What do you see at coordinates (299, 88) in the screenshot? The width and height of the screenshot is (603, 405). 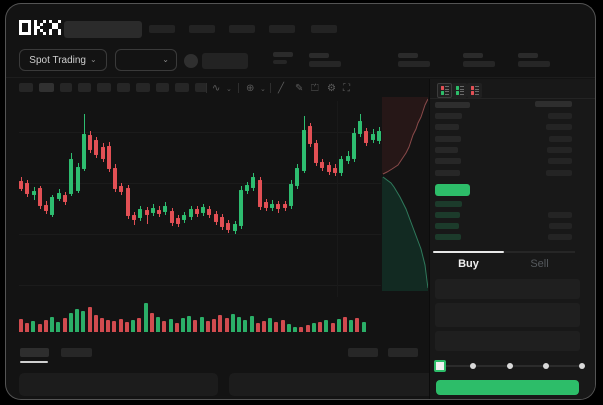 I see `draw-icon: ✎` at bounding box center [299, 88].